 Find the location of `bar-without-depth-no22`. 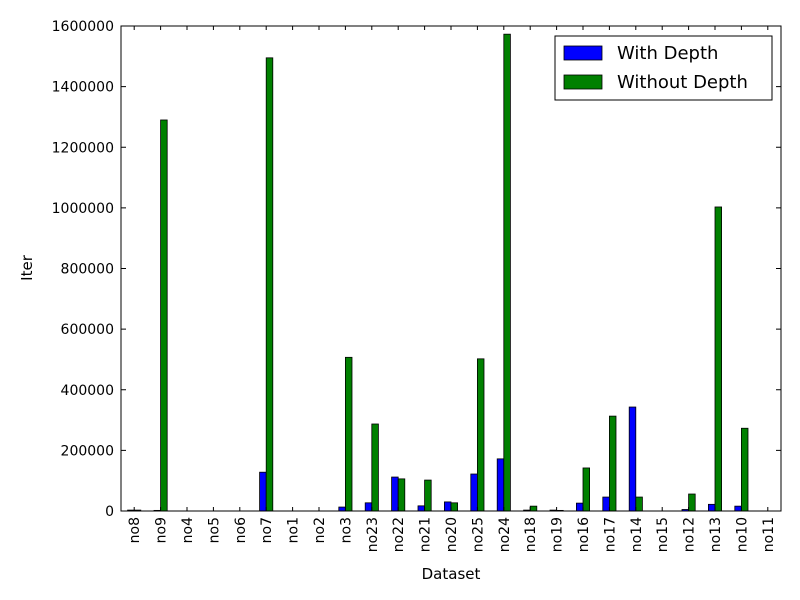

bar-without-depth-no22 is located at coordinates (401, 495).